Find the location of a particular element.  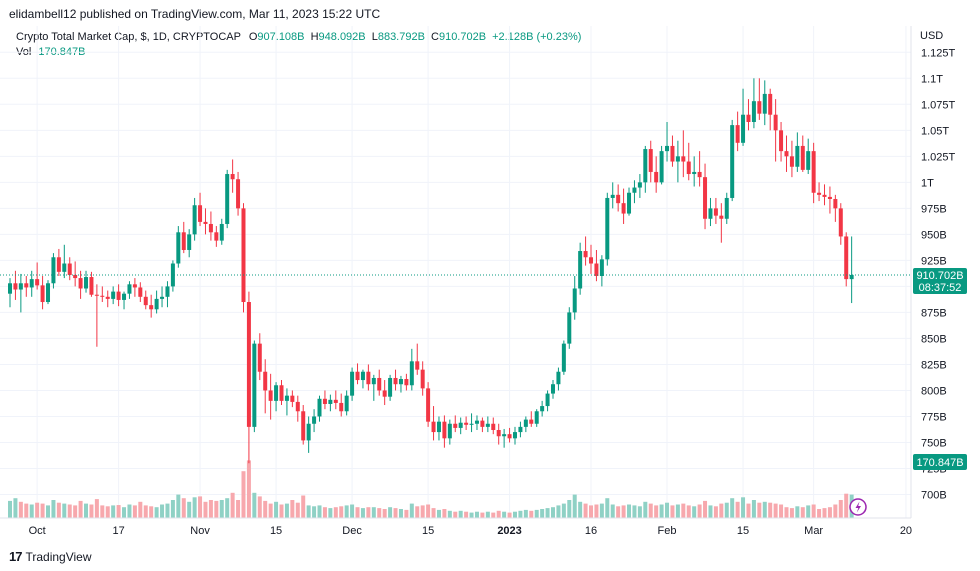

last-volume-badge-bg is located at coordinates (940, 462).